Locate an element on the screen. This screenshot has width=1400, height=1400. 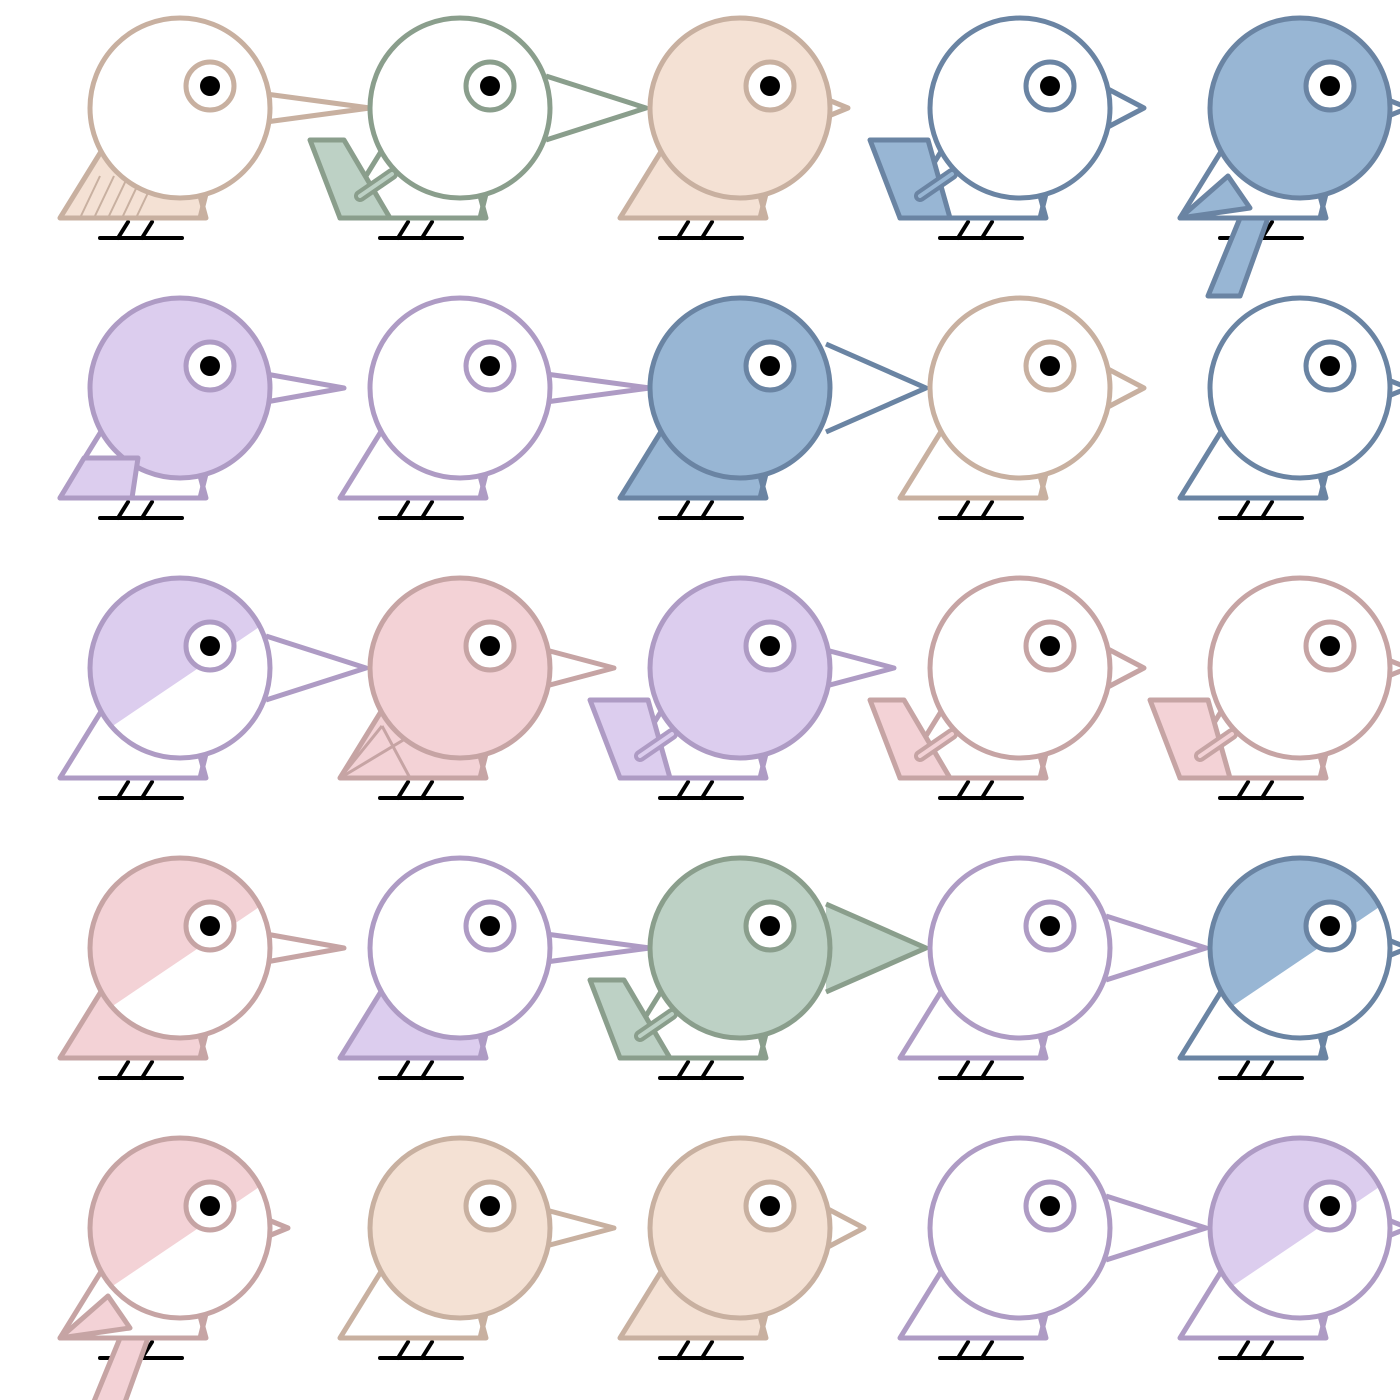
wing-box is located at coordinates (99, 478).